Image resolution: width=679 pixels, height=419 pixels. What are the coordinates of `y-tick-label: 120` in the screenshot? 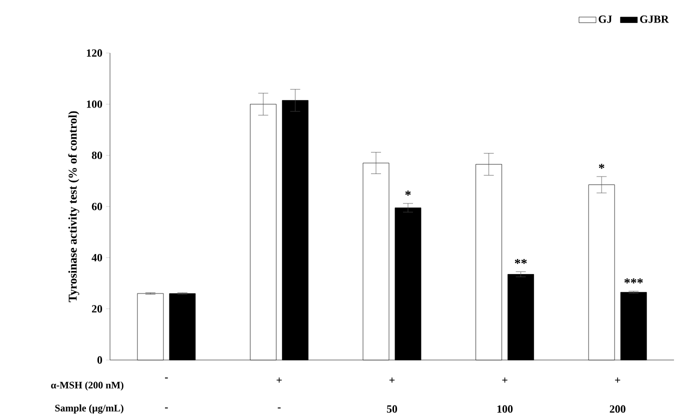 It's located at (94, 53).